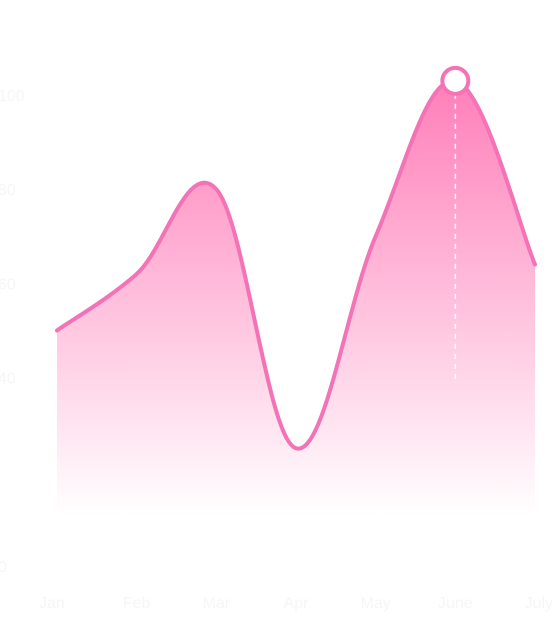  I want to click on x-tick-label: Jan, so click(52, 603).